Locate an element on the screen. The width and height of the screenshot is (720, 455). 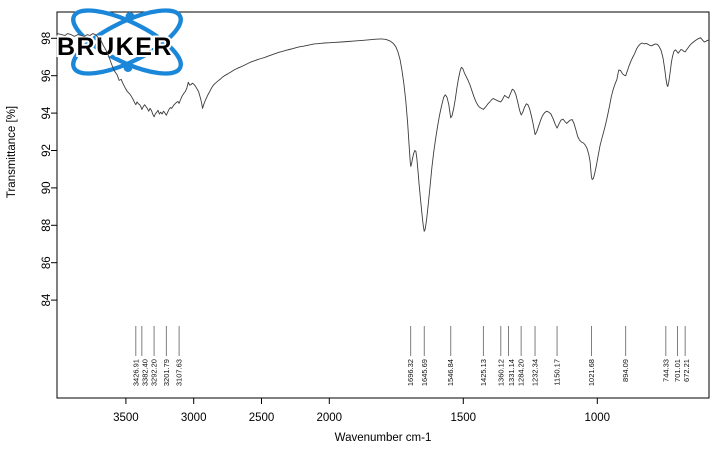
peak-label: 3107.63 is located at coordinates (179, 372).